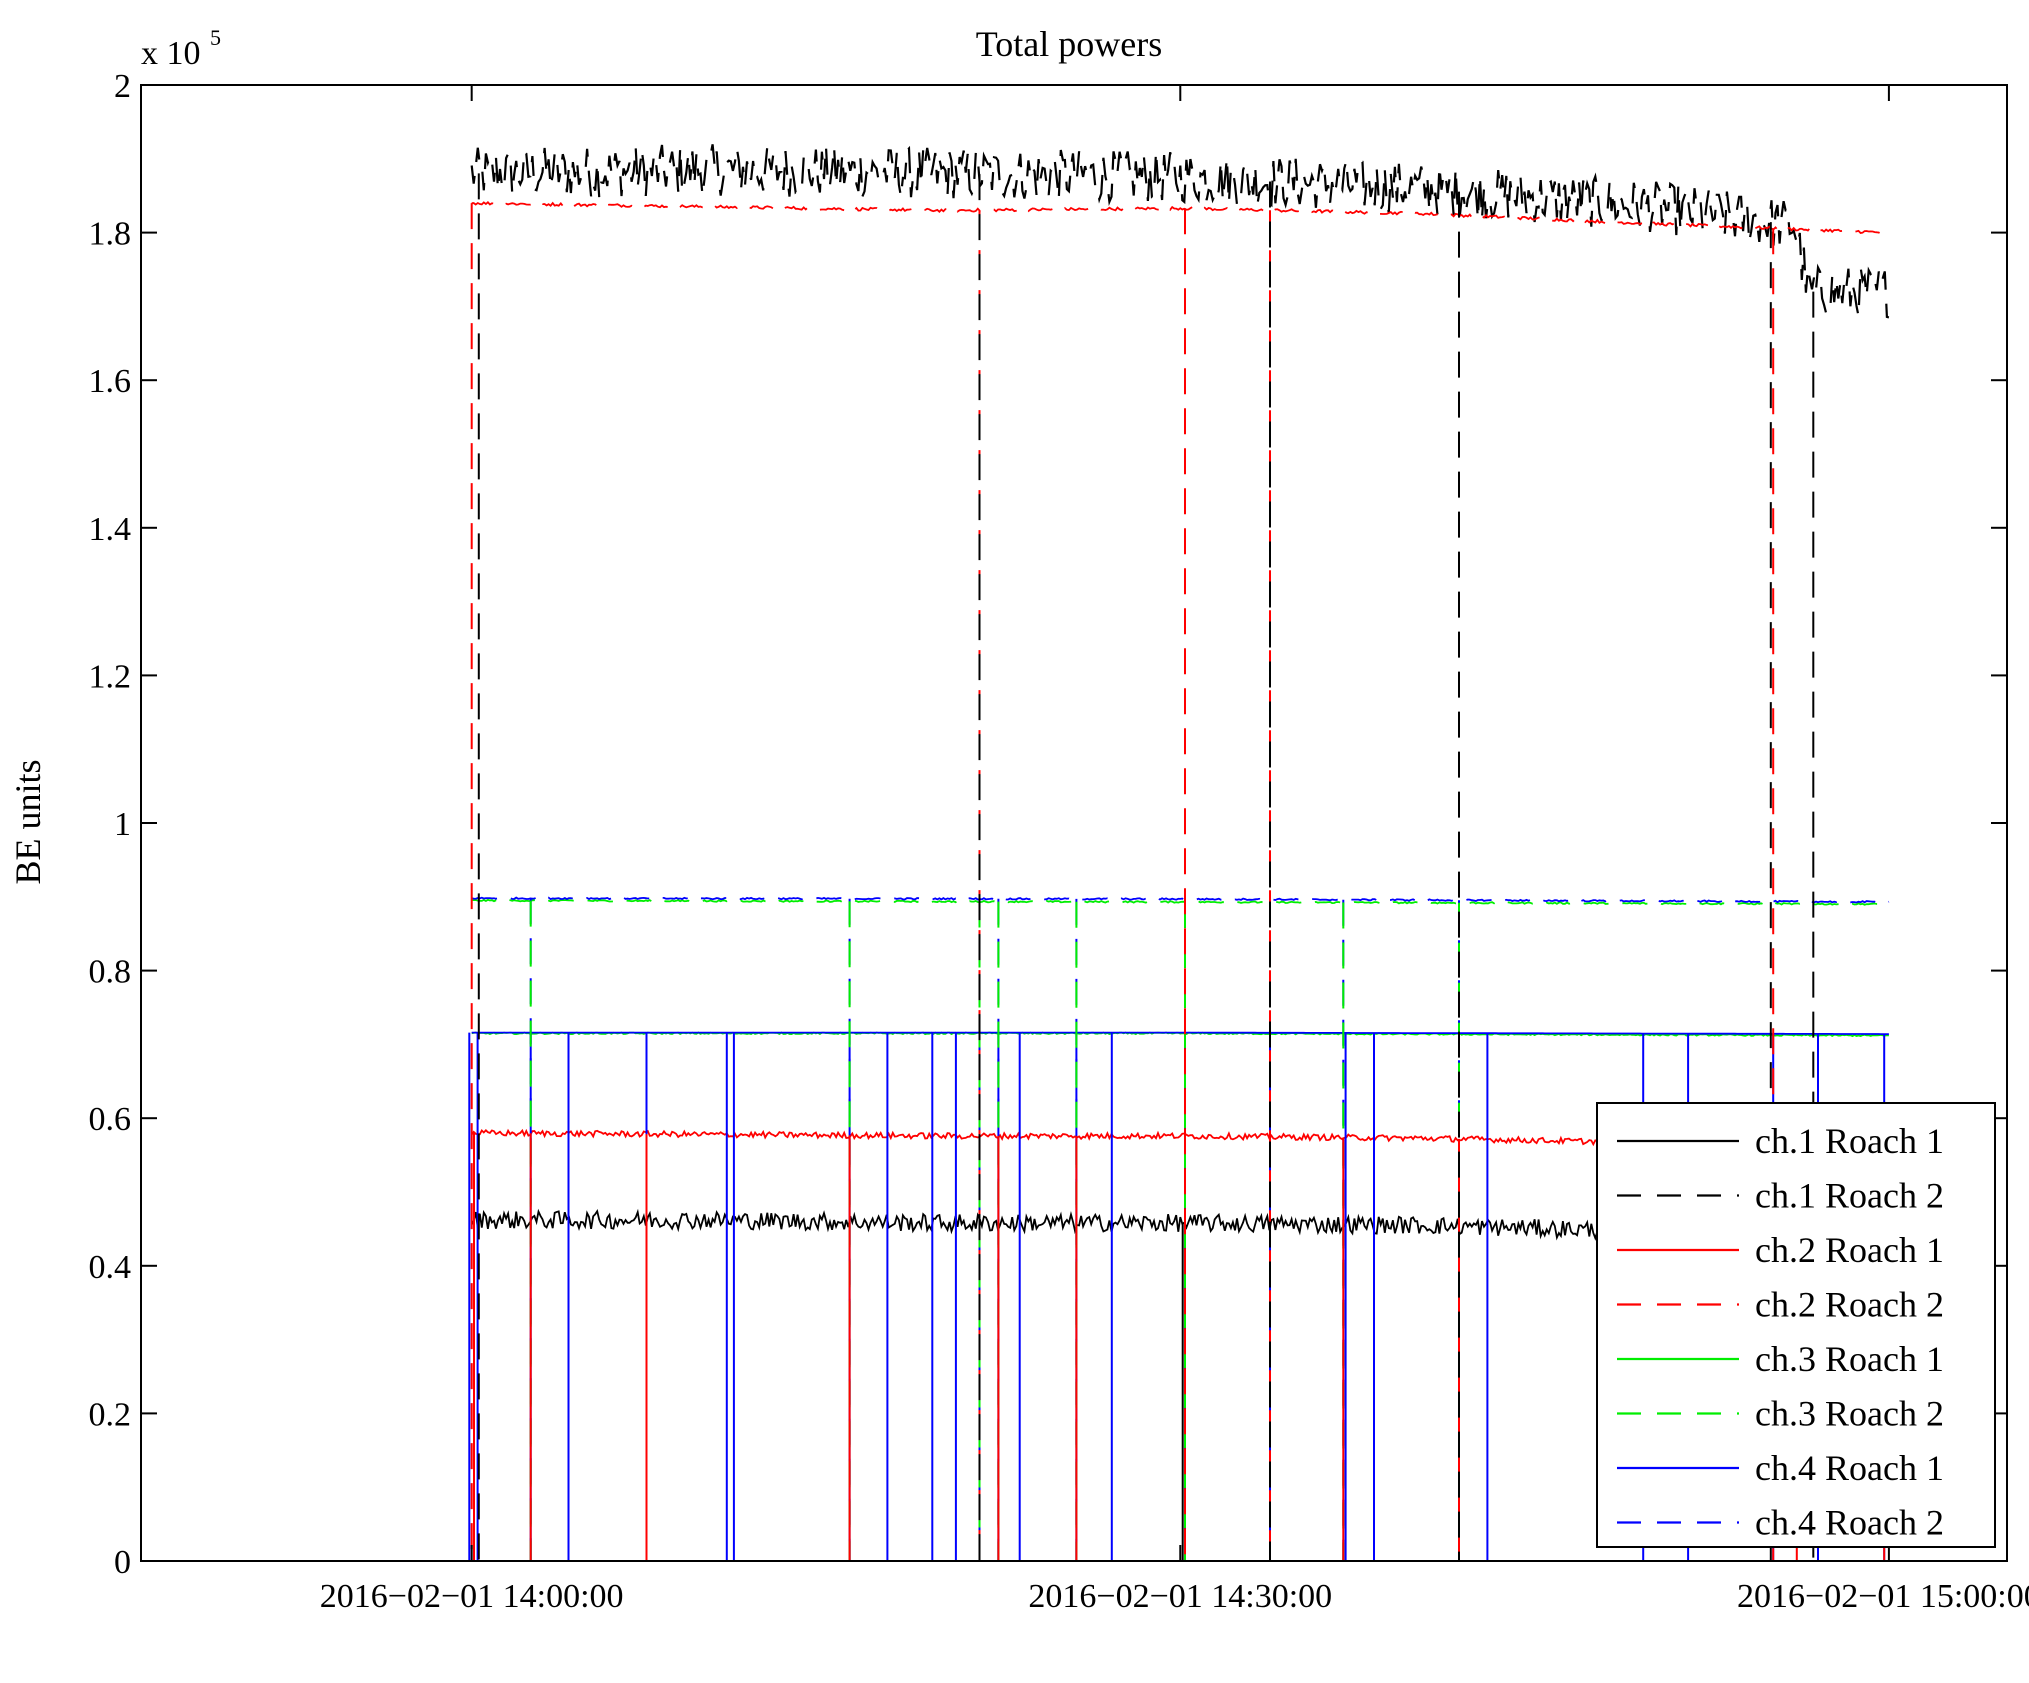 Image resolution: width=2029 pixels, height=1683 pixels. I want to click on y-tick-label: 0, so click(122, 1562).